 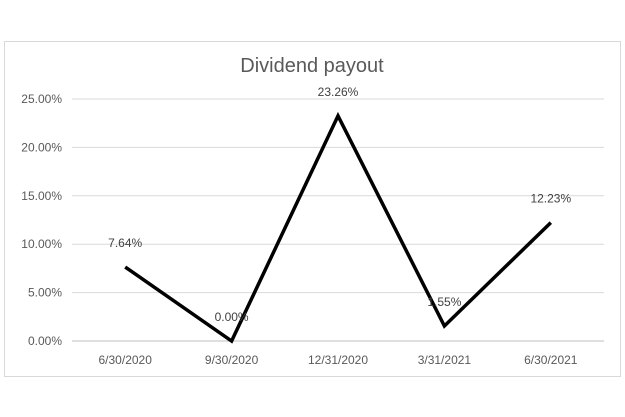 What do you see at coordinates (232, 317) in the screenshot?
I see `data-label: 0.00%` at bounding box center [232, 317].